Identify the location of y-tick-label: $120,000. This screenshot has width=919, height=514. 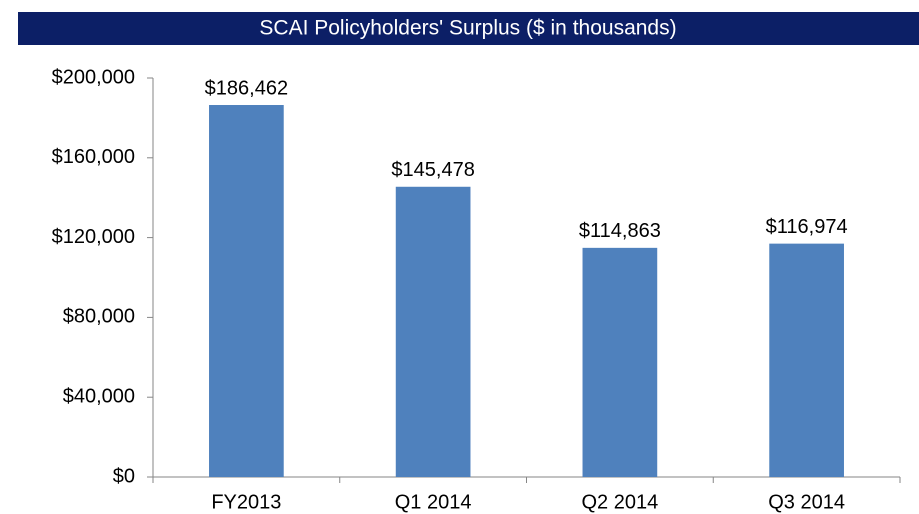
(93, 237).